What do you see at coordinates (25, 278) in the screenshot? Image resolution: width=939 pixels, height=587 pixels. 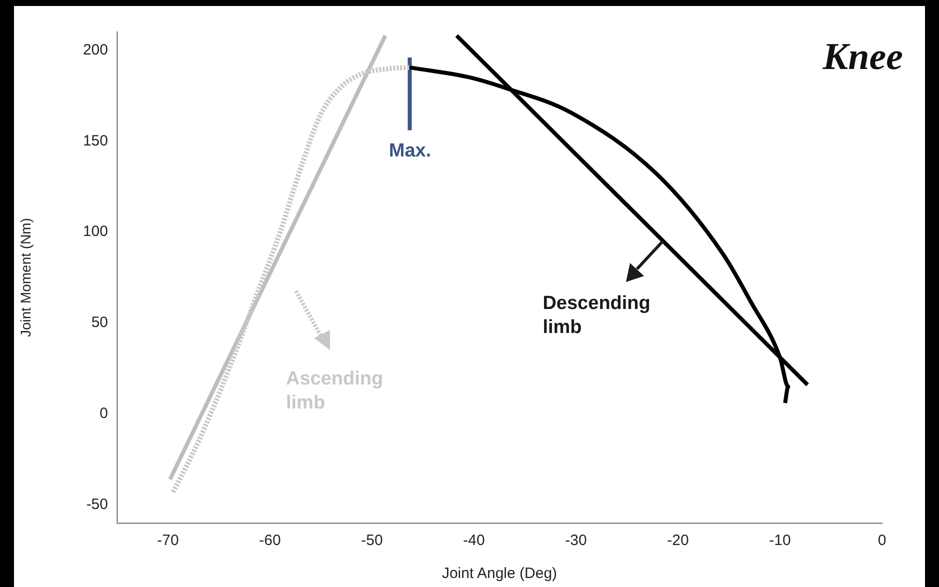 I see `y-axis-title: Joint Moment (Nm)` at bounding box center [25, 278].